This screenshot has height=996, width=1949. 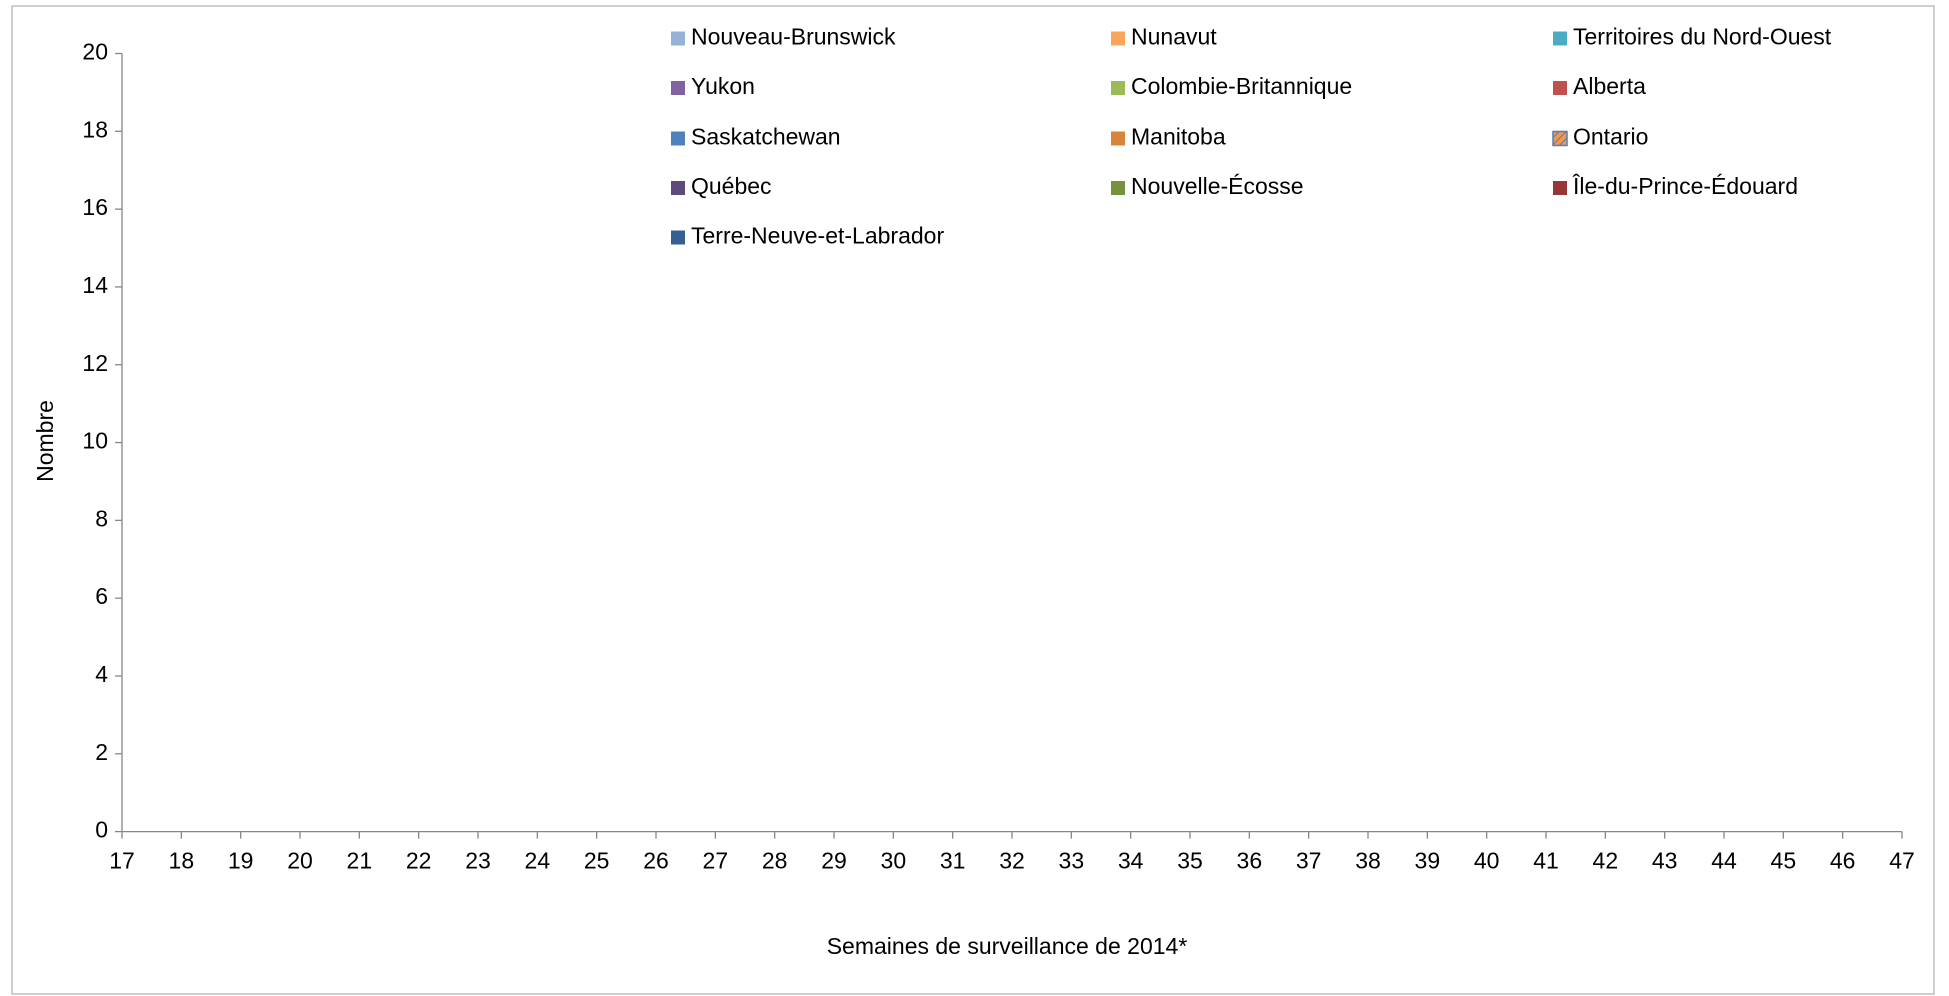 I want to click on x-tick-label: 30, so click(x=894, y=861).